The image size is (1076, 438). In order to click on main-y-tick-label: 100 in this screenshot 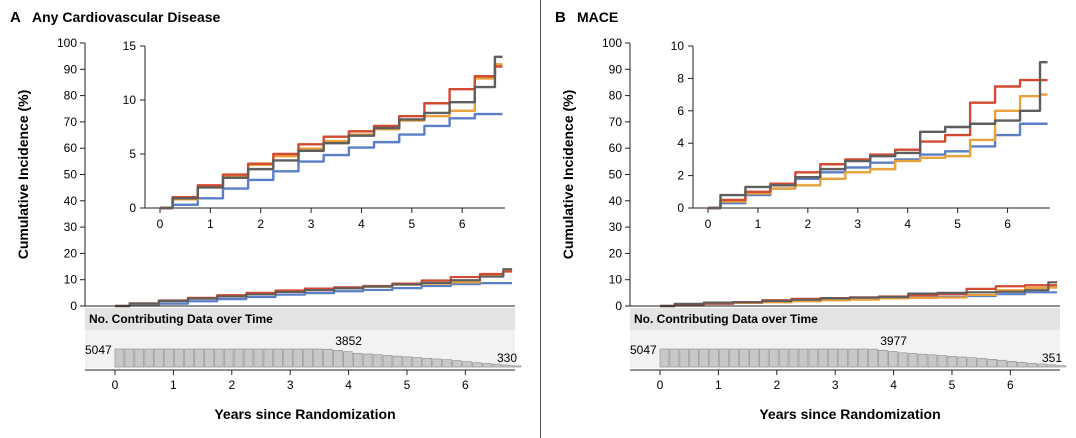, I will do `click(67, 43)`.